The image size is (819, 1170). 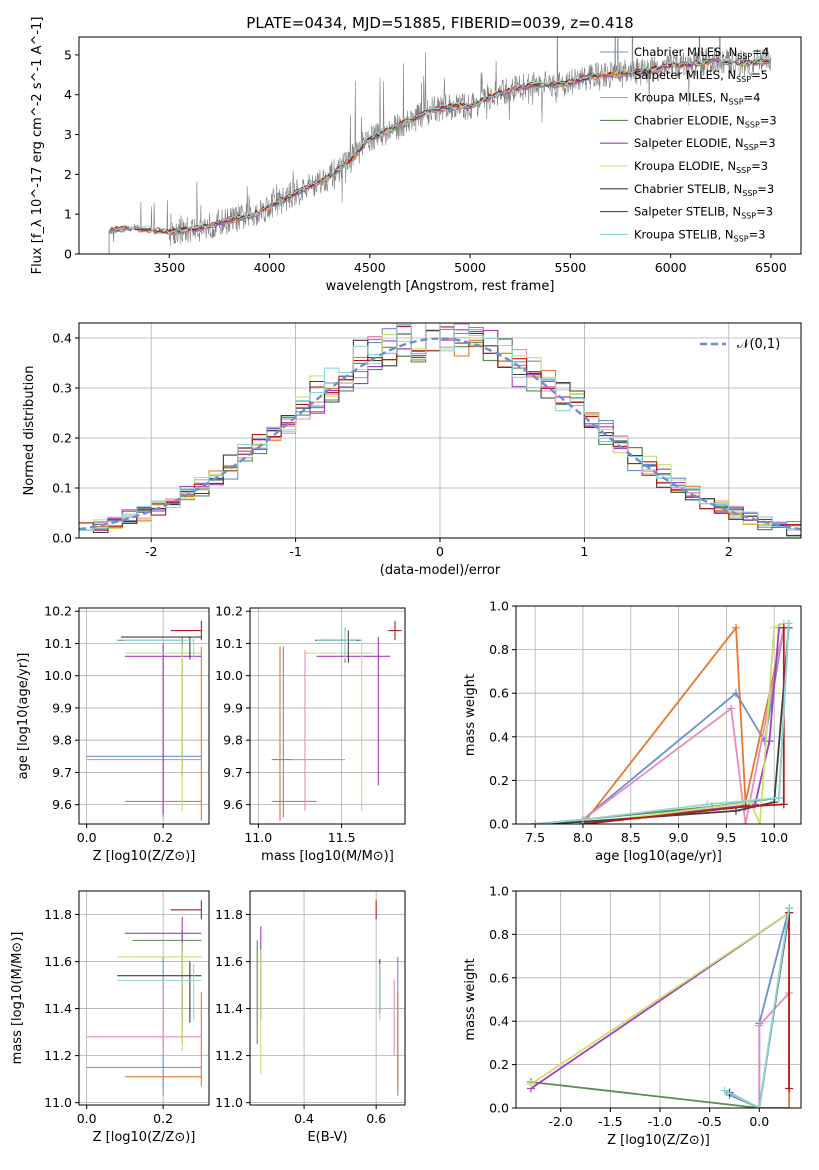 What do you see at coordinates (774, 837) in the screenshot?
I see `x-tick-label: 10.0` at bounding box center [774, 837].